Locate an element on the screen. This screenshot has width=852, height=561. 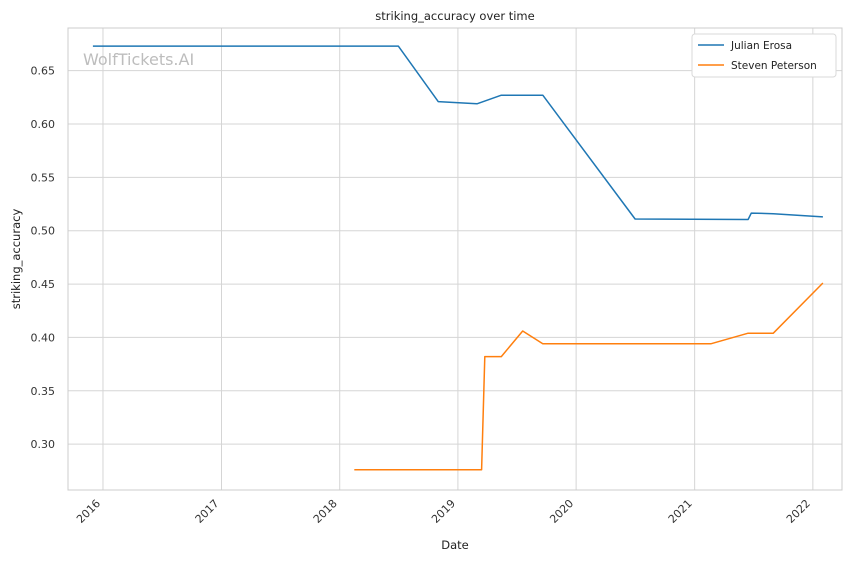
y-tick-label: 0.30 is located at coordinates (43, 444).